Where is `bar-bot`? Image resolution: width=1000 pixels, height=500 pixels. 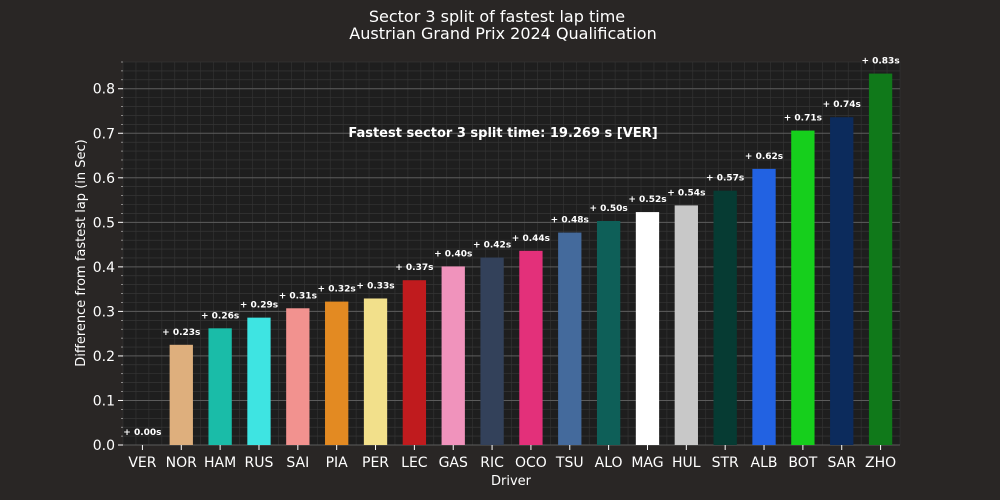
bar-bot is located at coordinates (803, 287).